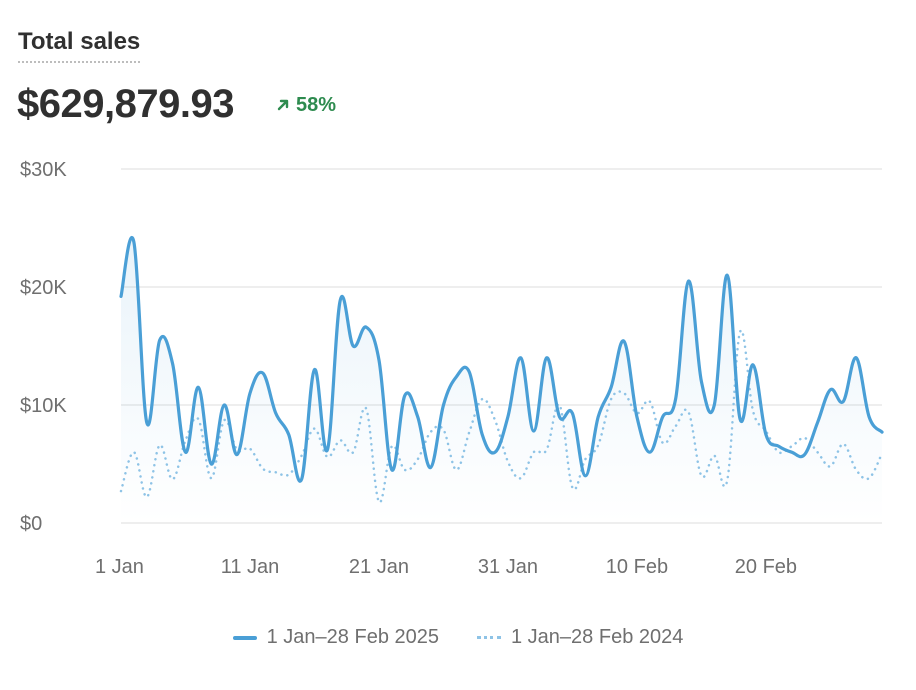 This screenshot has width=916, height=690. I want to click on y-tick-label: $30K, so click(43, 170).